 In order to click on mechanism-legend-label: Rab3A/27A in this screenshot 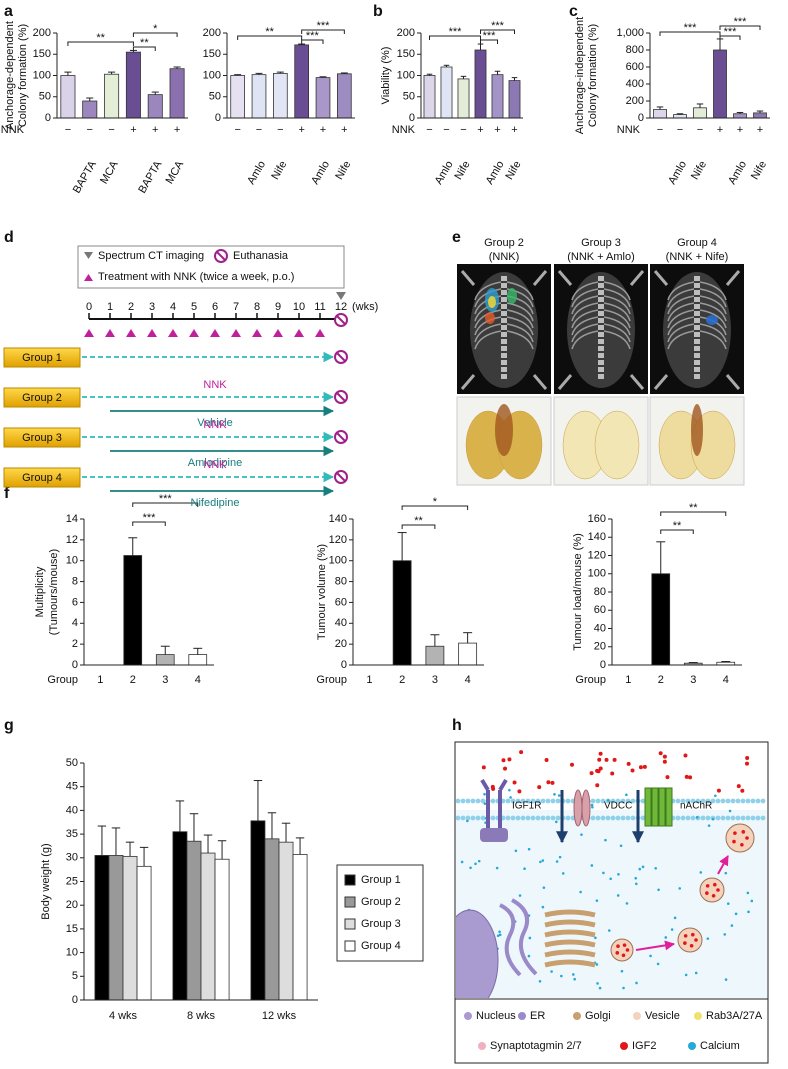, I will do `click(734, 1016)`.